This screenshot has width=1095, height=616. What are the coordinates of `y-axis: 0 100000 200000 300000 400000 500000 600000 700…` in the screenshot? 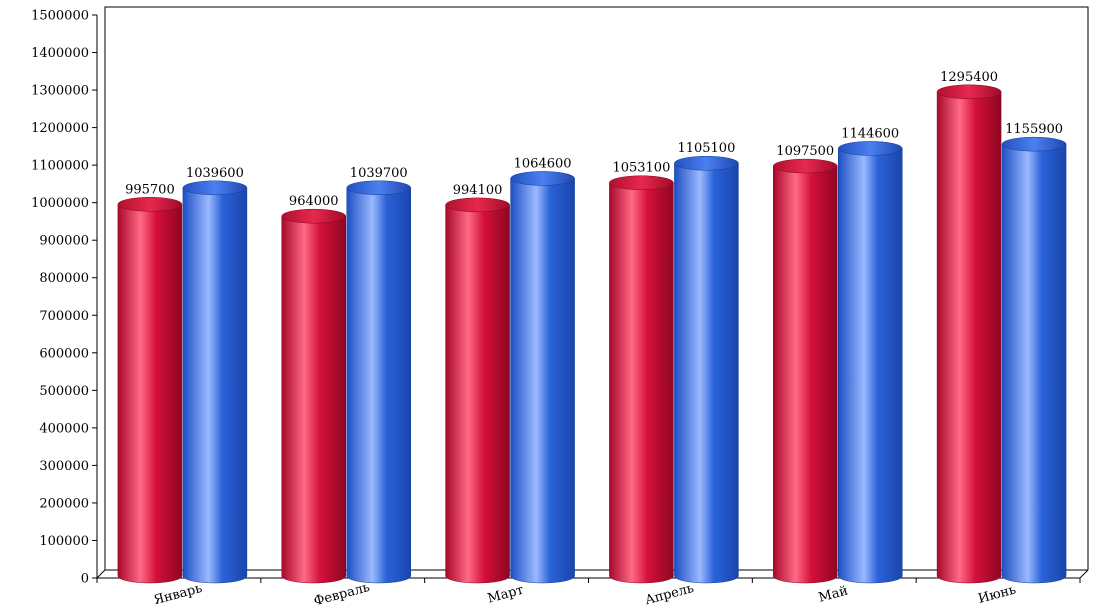 It's located at (64, 298).